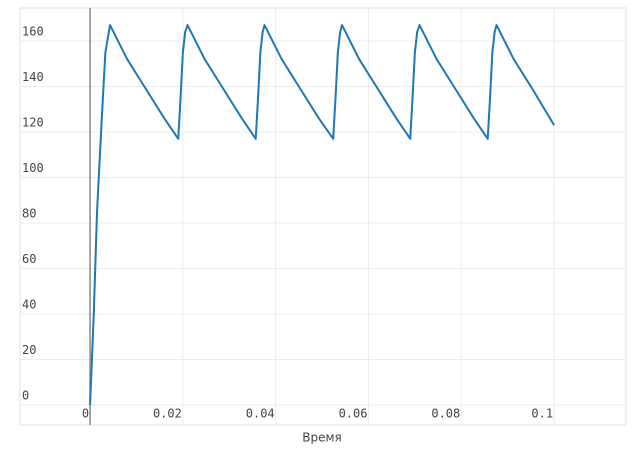  What do you see at coordinates (322, 438) in the screenshot?
I see `x-axis-title: Время` at bounding box center [322, 438].